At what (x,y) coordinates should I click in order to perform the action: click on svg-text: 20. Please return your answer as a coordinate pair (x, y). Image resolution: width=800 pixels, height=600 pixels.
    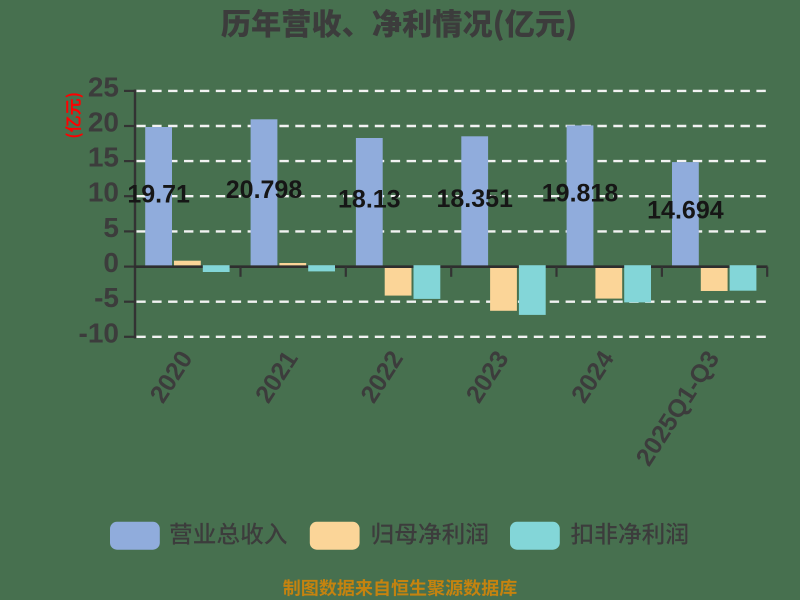
    Looking at the image, I should click on (103, 122).